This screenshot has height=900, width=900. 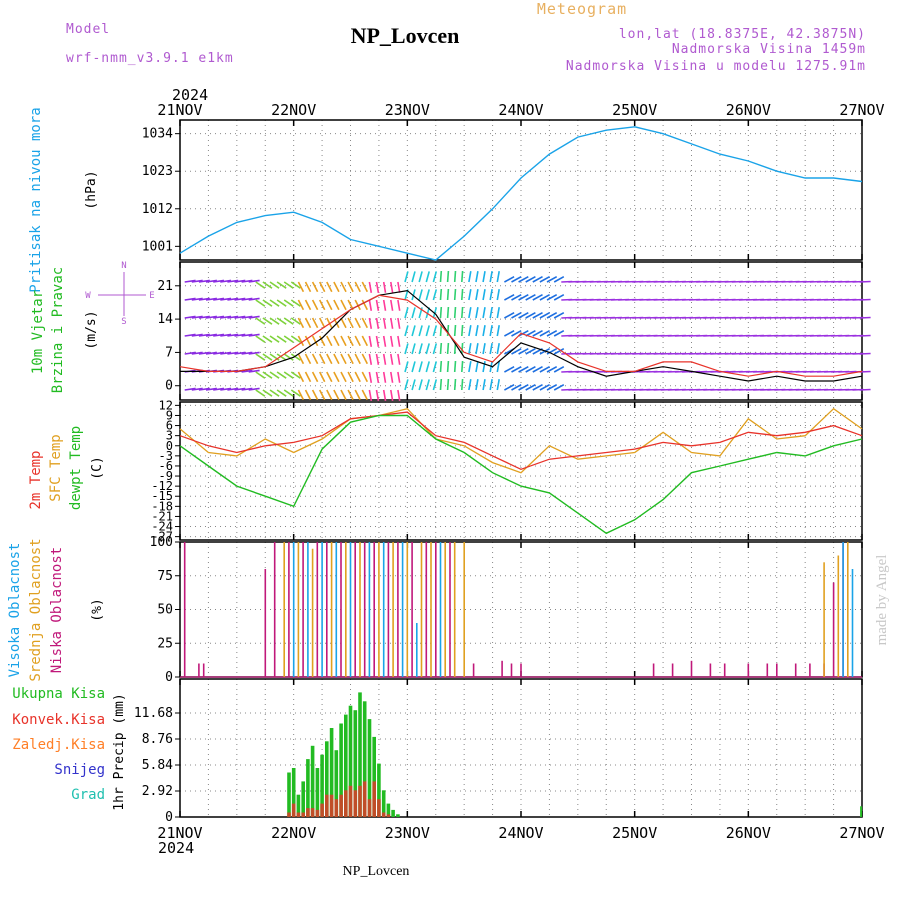 I want to click on y-tick-label: 8.76, so click(x=157, y=739).